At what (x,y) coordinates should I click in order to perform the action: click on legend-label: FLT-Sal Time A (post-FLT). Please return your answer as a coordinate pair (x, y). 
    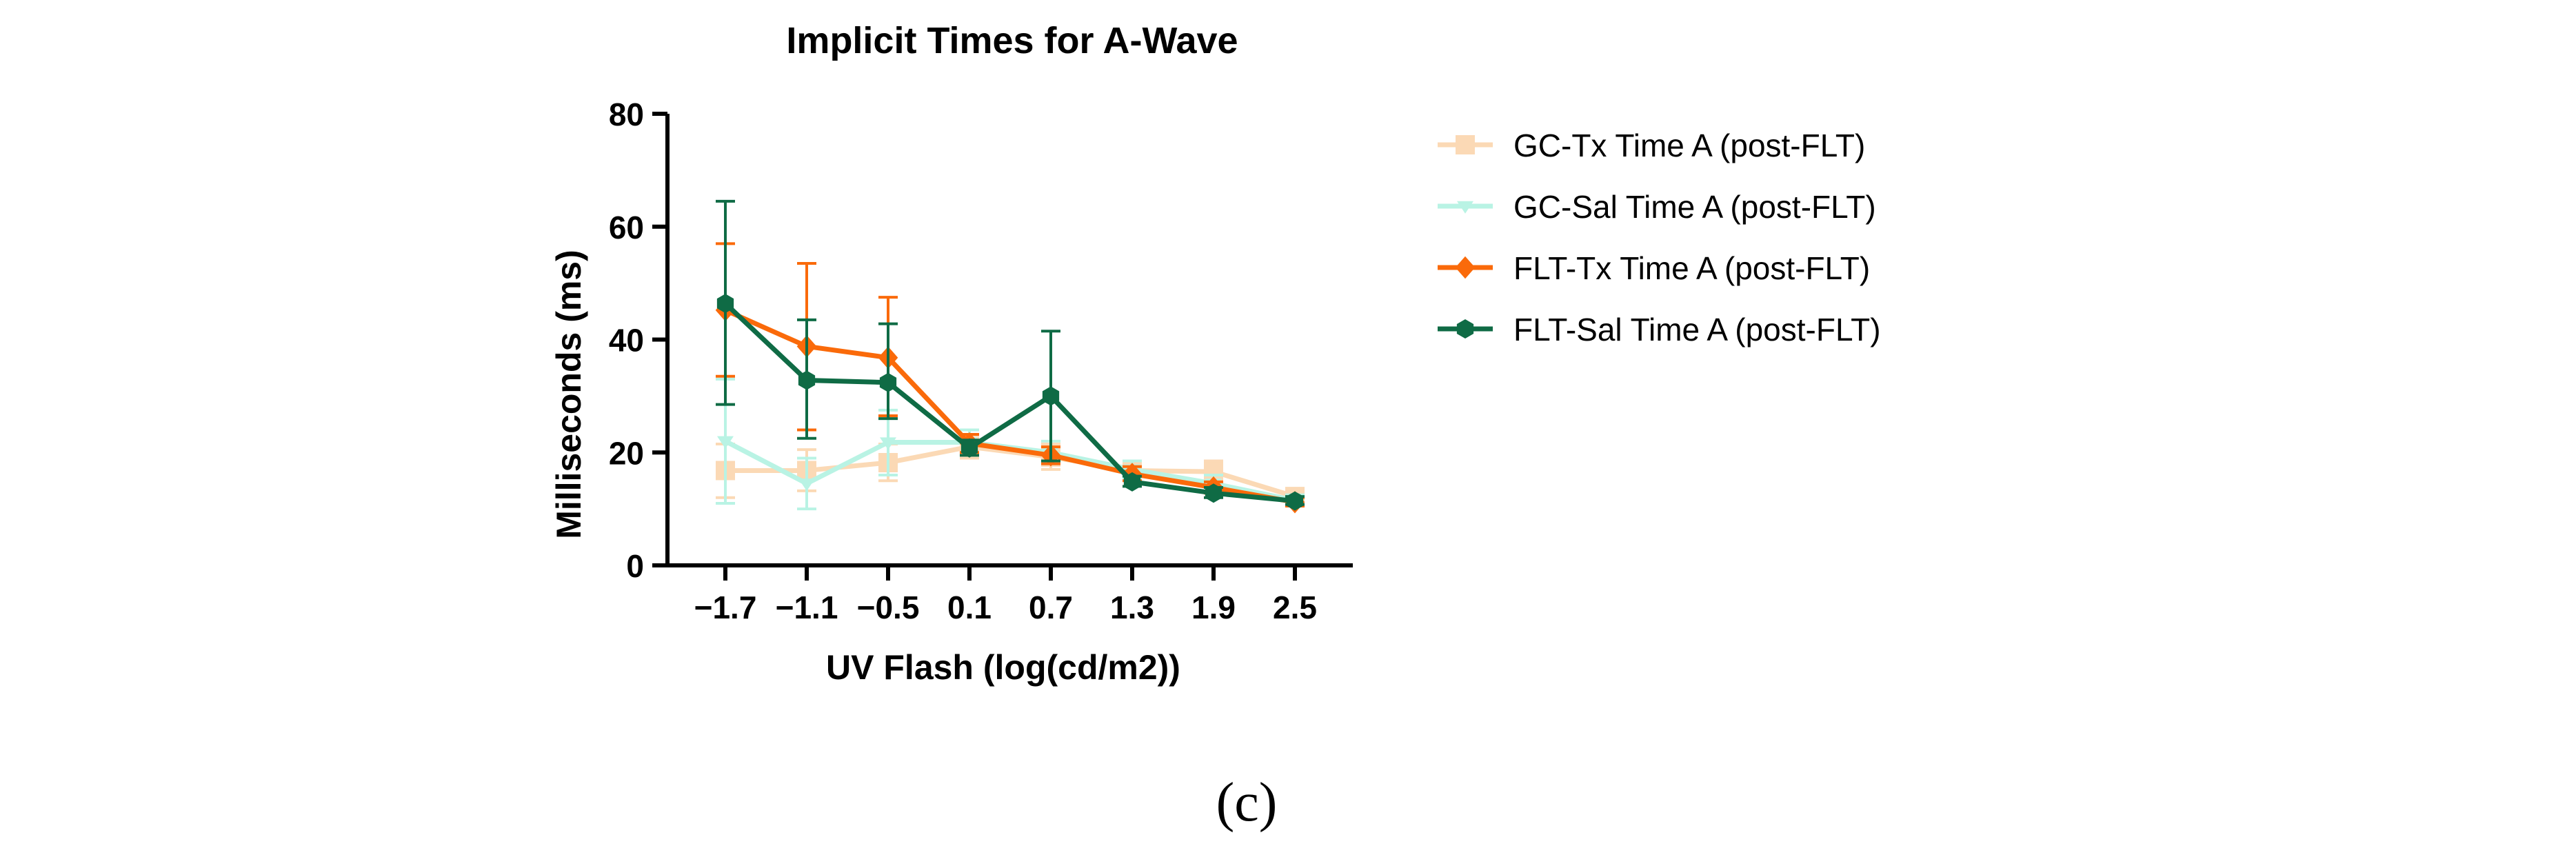
    Looking at the image, I should click on (1697, 330).